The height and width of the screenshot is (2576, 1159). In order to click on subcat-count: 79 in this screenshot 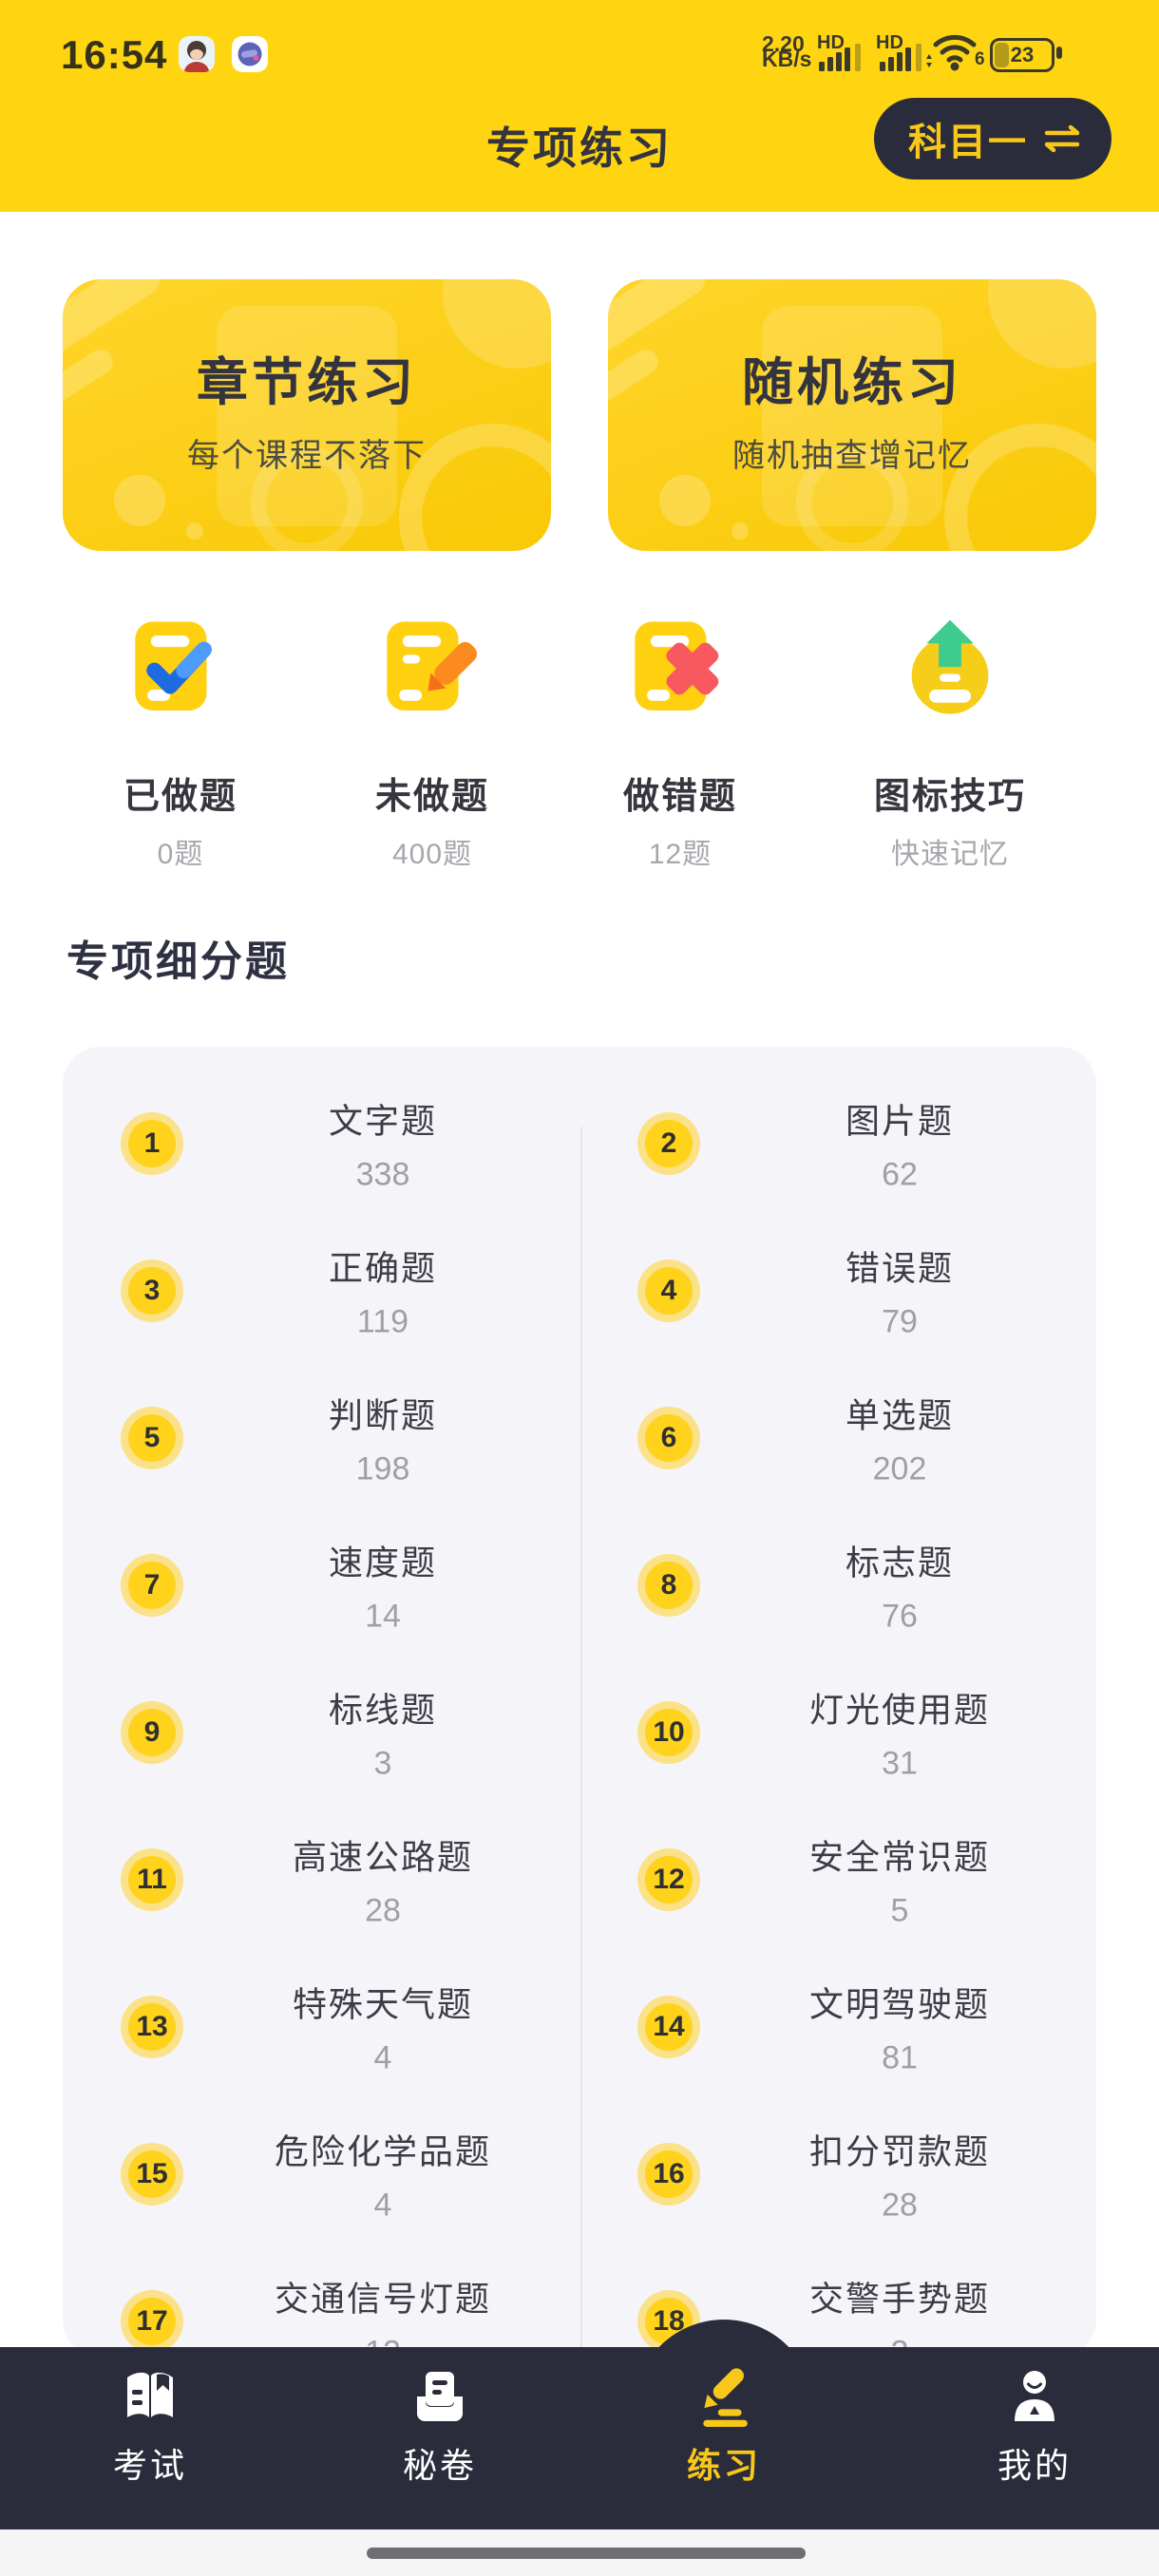, I will do `click(900, 1321)`.